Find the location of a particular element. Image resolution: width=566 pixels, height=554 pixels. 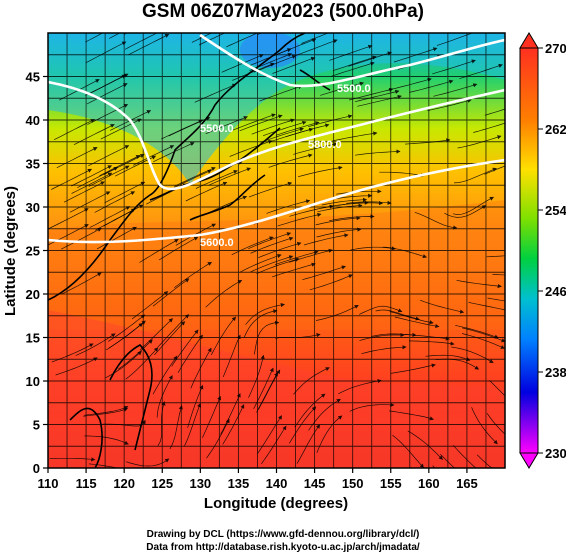

y-tick-label: 15 is located at coordinates (33, 338).